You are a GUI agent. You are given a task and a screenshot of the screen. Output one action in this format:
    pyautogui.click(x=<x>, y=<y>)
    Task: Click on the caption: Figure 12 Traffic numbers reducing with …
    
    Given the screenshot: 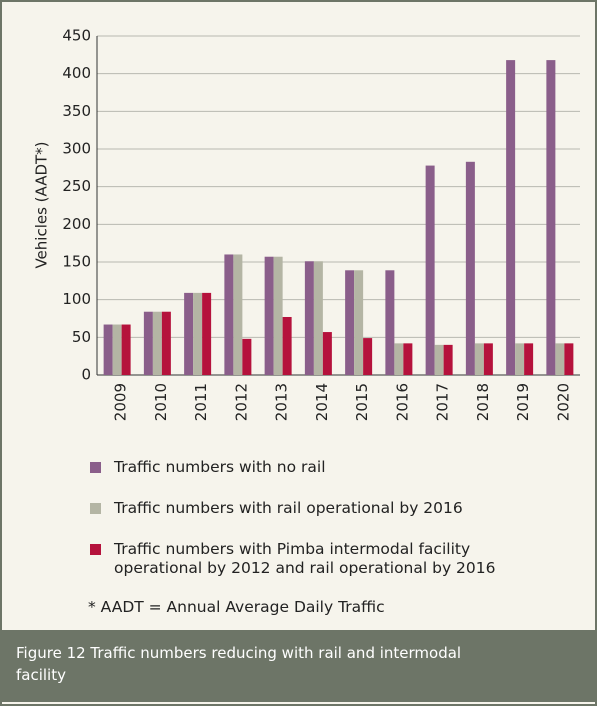 What is the action you would take?
    pyautogui.click(x=239, y=664)
    